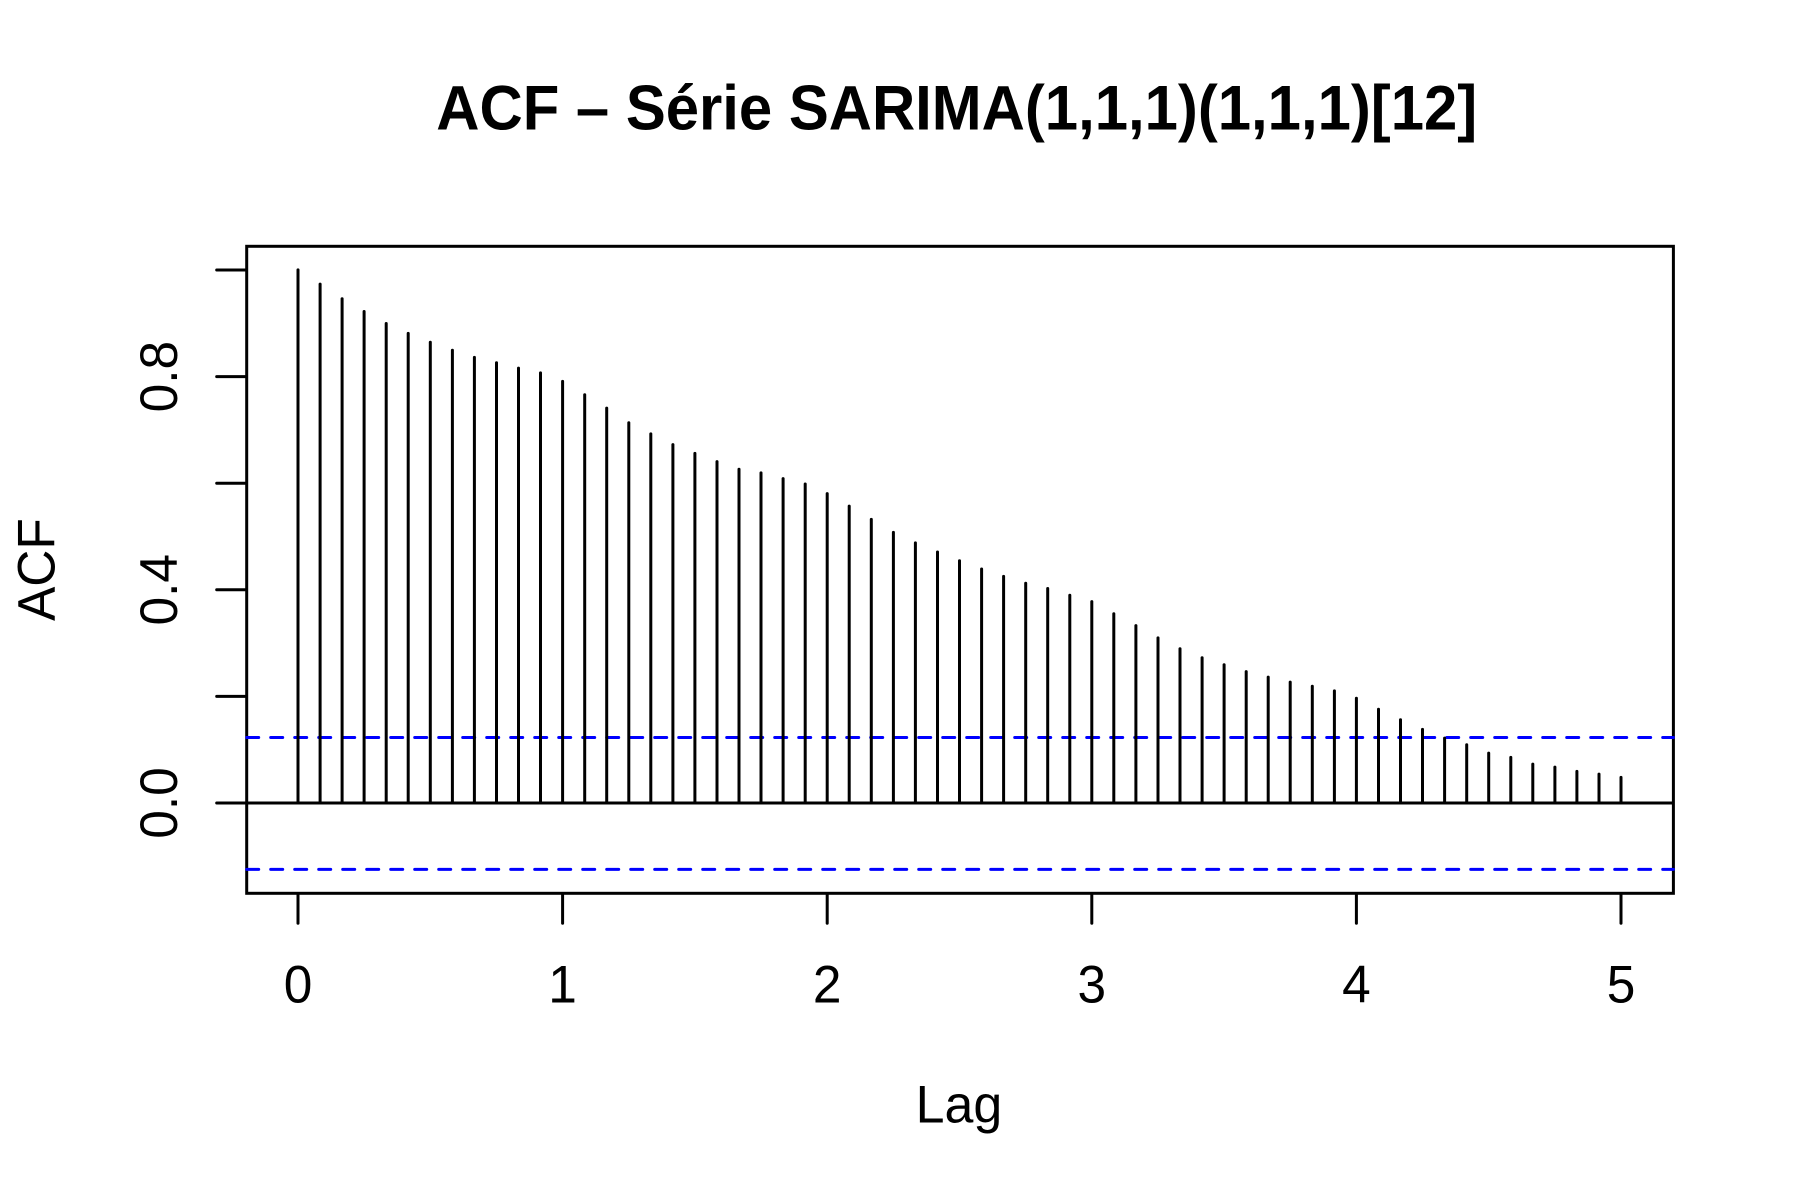  Describe the element at coordinates (159, 802) in the screenshot. I see `svg-text: 0.0` at that location.